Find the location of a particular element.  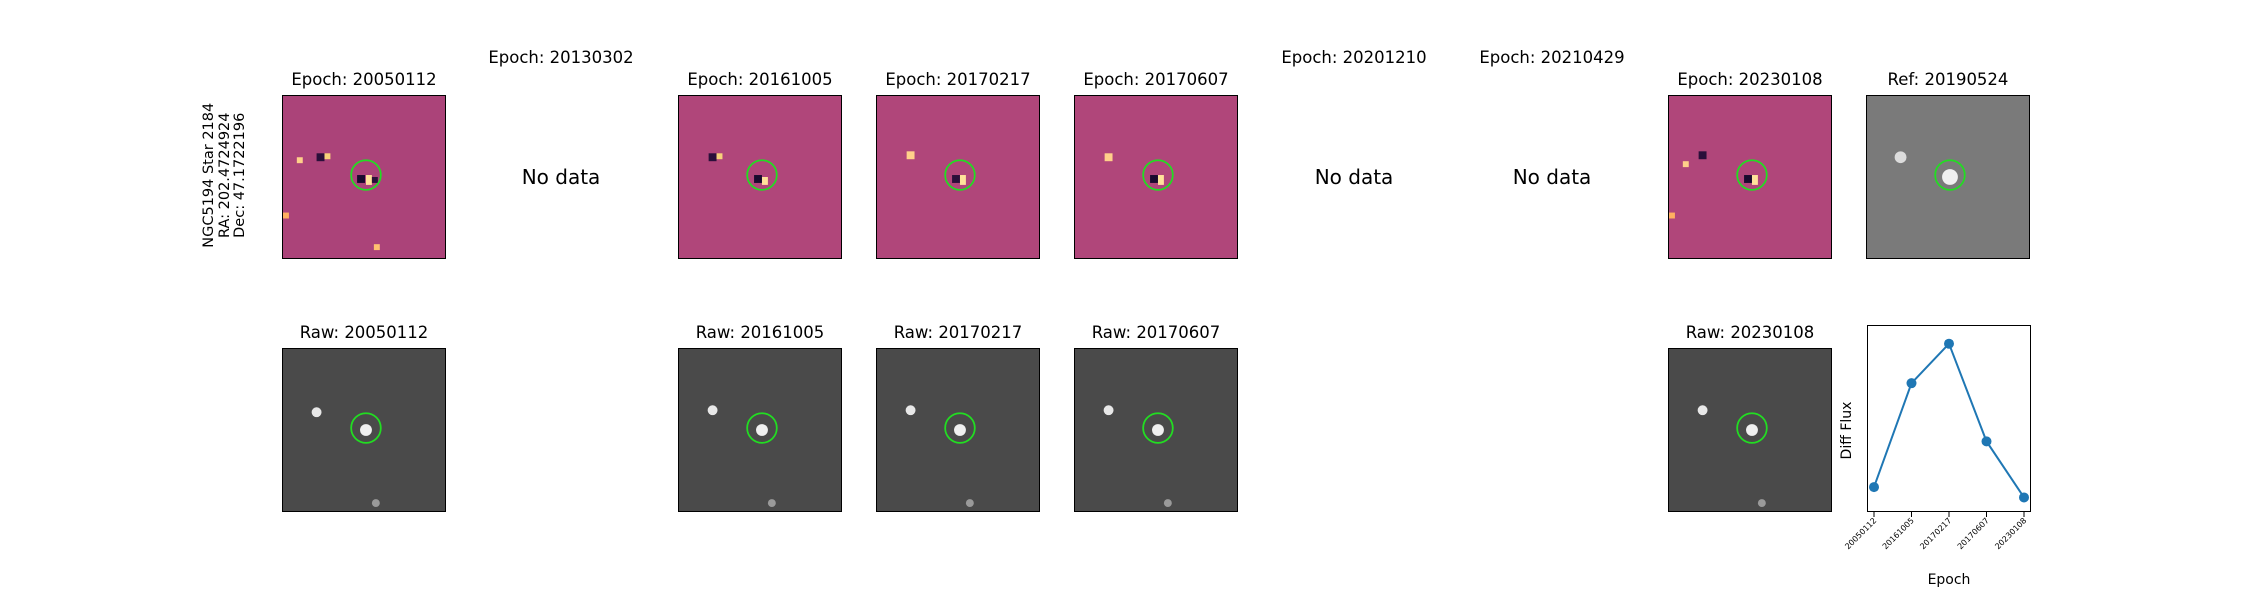

ref-image is located at coordinates (1948, 177).